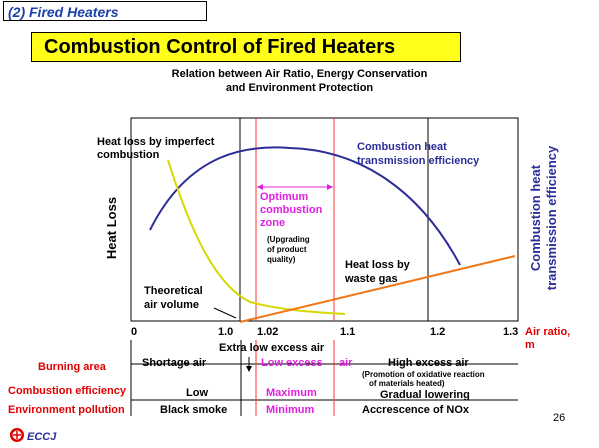  I want to click on extra-low-label: Extra low excess air, so click(272, 348).